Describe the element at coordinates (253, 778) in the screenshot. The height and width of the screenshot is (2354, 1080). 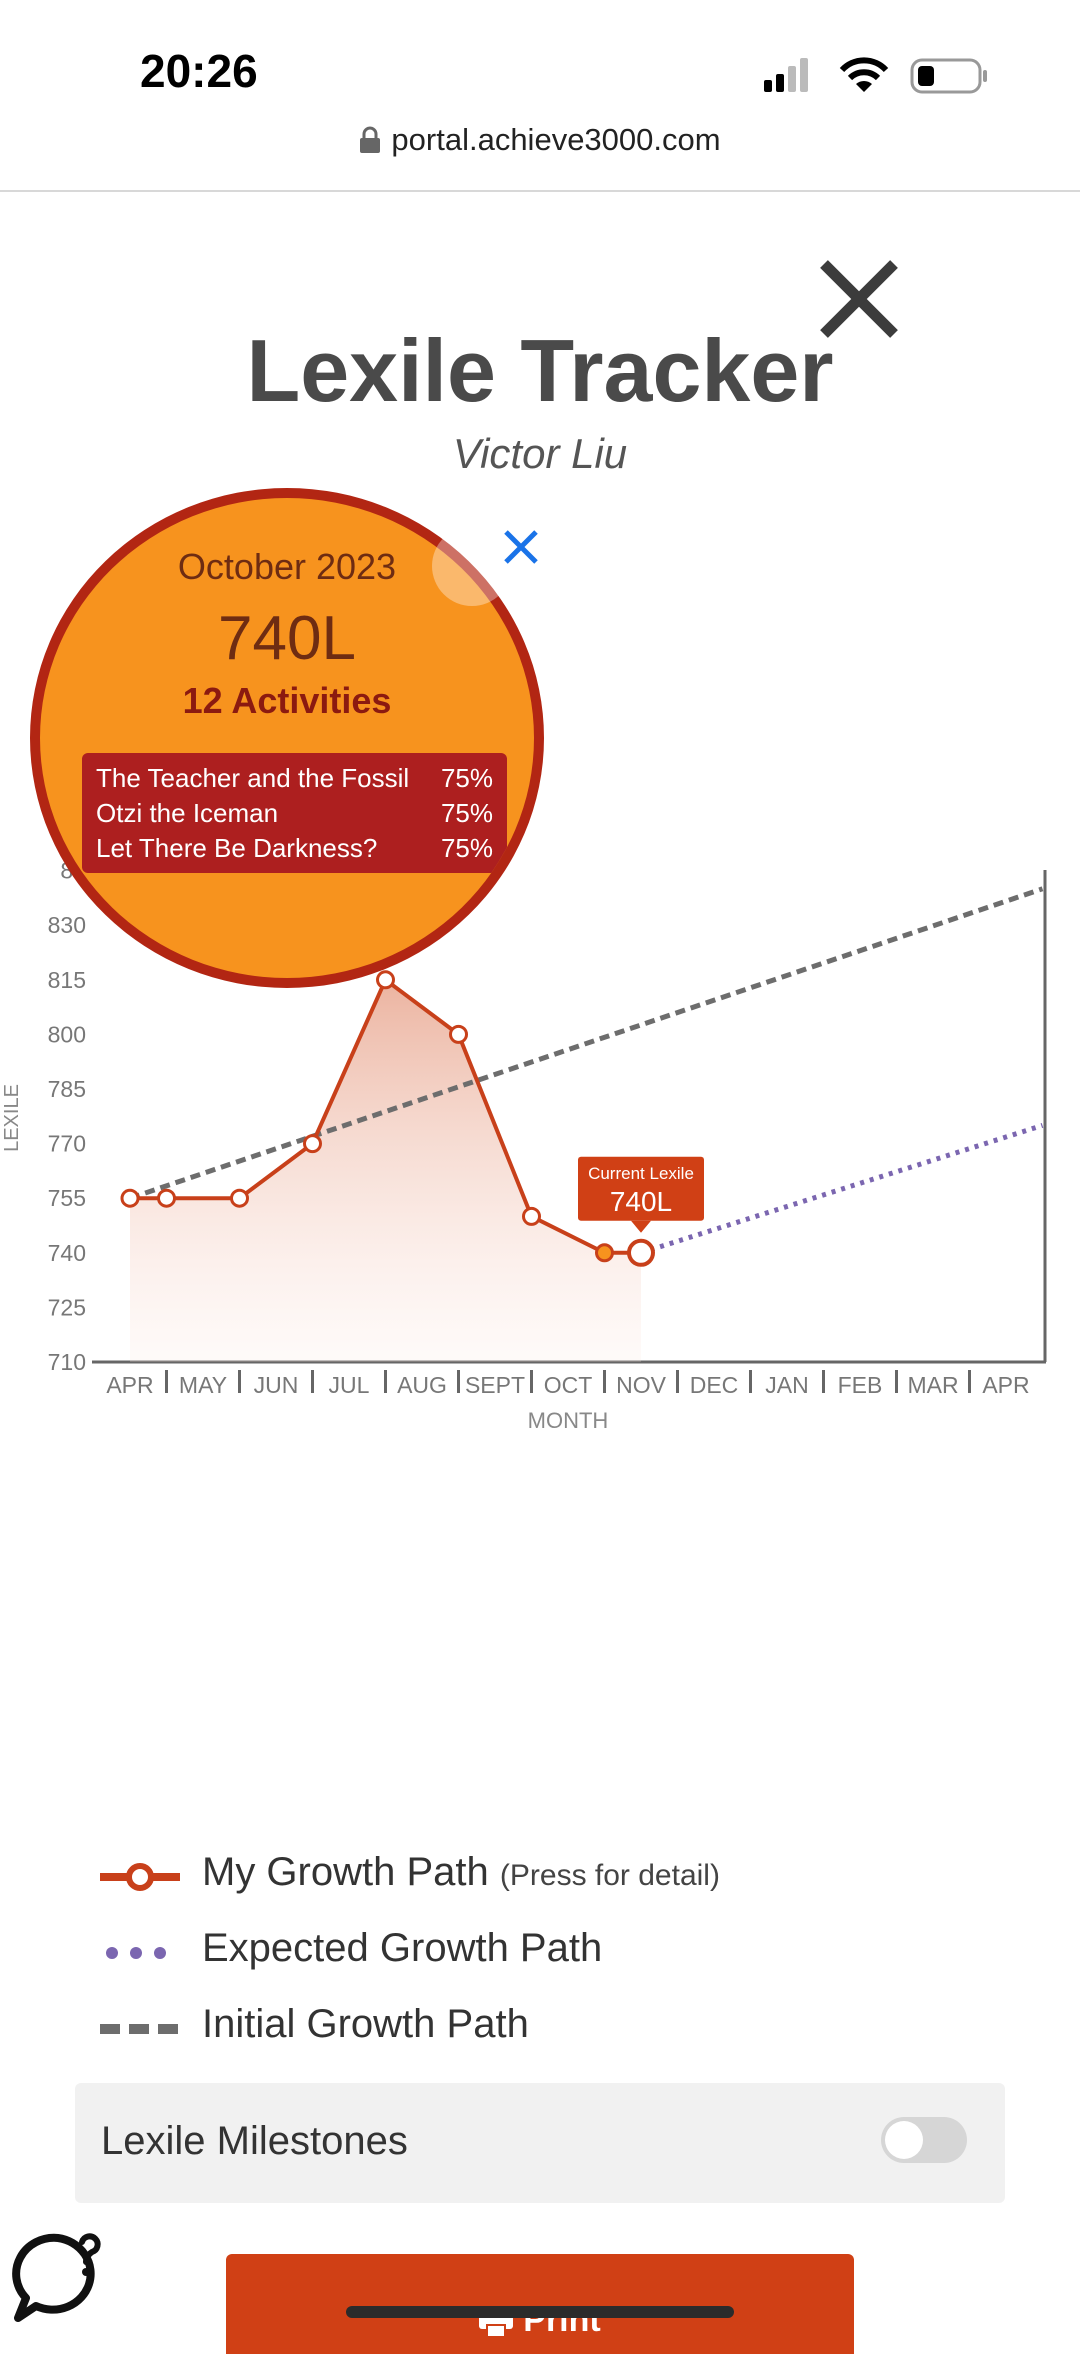
I see `activity-title: The Teacher and the Fossil` at that location.